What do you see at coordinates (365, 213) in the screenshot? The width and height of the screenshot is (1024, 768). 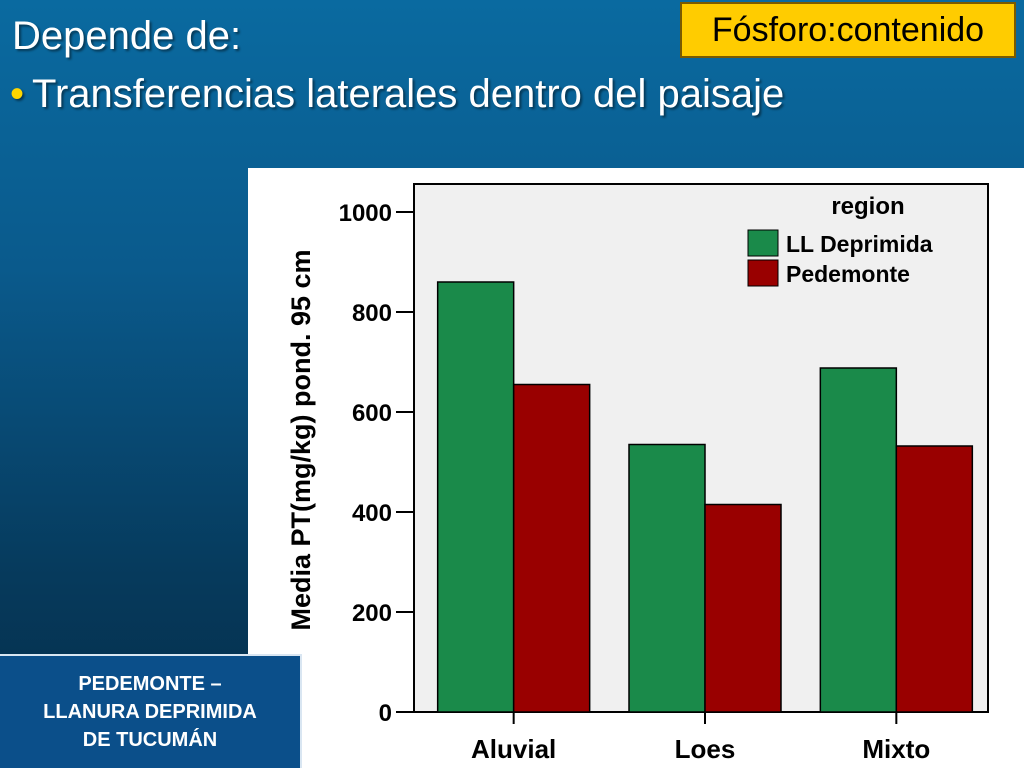 I see `y-tick-label: 1000` at bounding box center [365, 213].